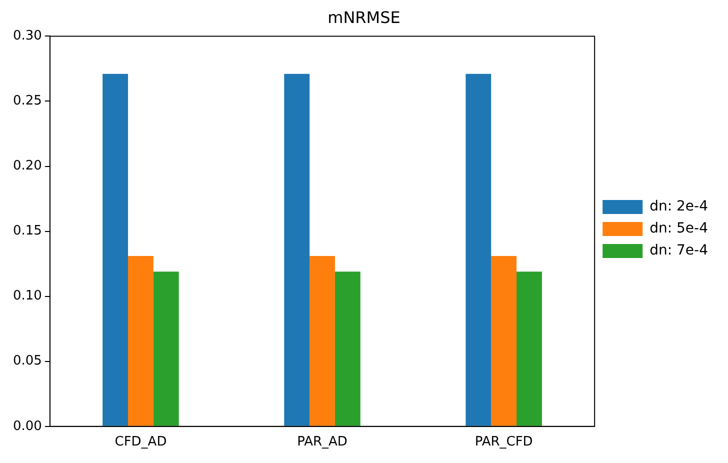  I want to click on y-tick-label: 0.05, so click(27, 361).